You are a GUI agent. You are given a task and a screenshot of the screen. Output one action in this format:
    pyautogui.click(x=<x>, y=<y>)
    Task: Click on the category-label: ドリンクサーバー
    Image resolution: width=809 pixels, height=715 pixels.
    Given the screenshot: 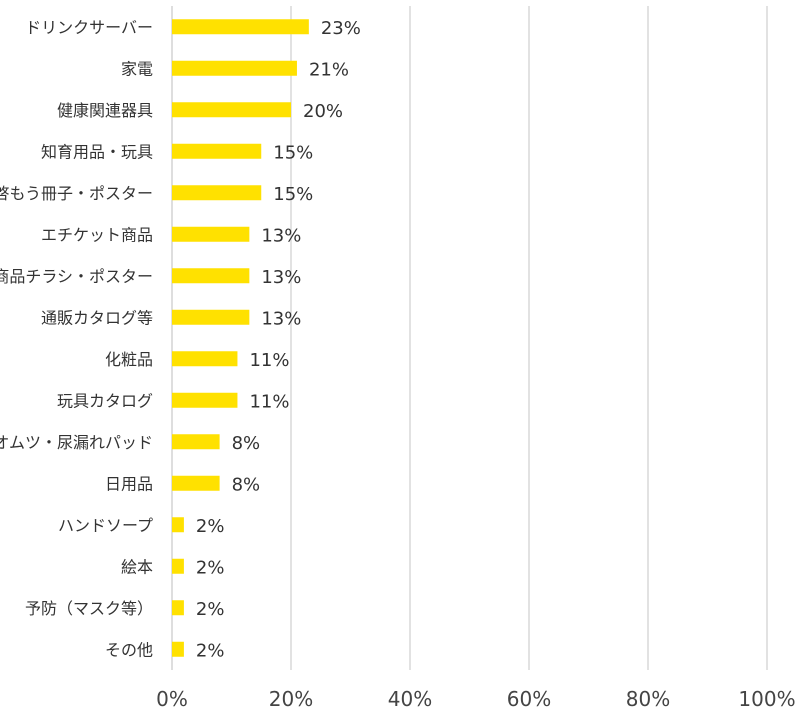 What is the action you would take?
    pyautogui.click(x=89, y=27)
    